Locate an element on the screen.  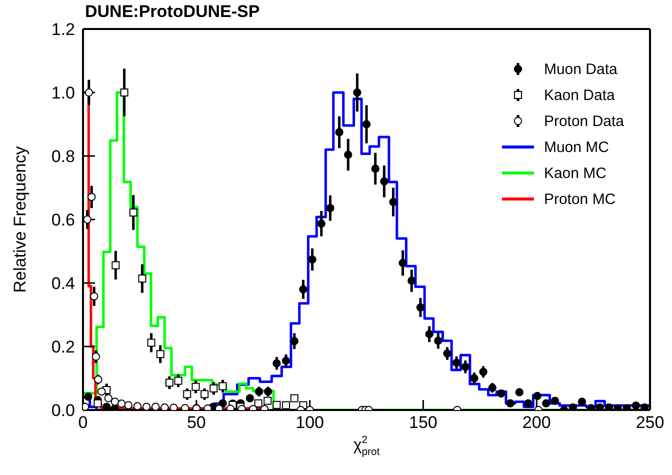
x-tick-label: 0 is located at coordinates (83, 422).